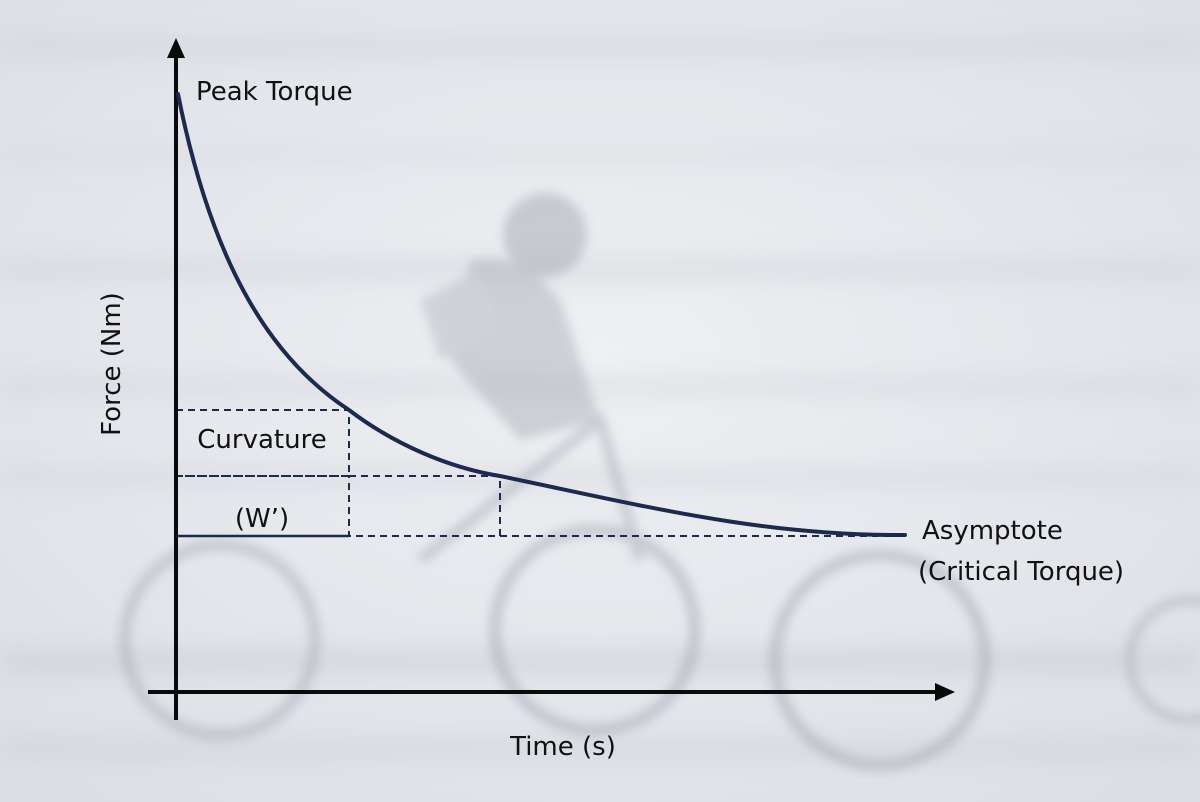 This screenshot has width=1200, height=802. Describe the element at coordinates (176, 48) in the screenshot. I see `y-axis-arrowhead` at that location.